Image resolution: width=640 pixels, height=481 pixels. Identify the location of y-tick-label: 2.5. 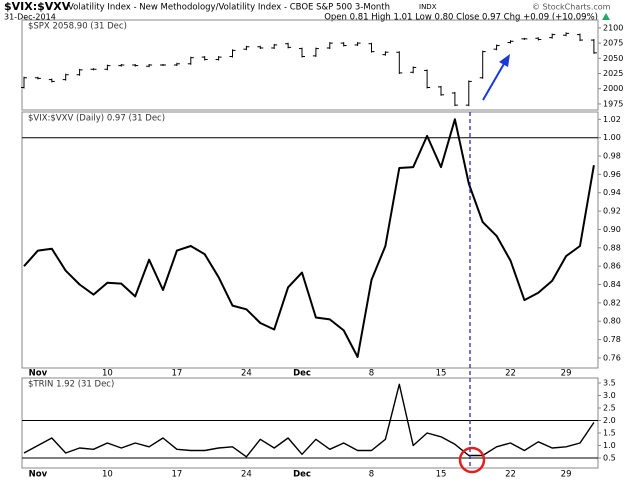
(609, 408).